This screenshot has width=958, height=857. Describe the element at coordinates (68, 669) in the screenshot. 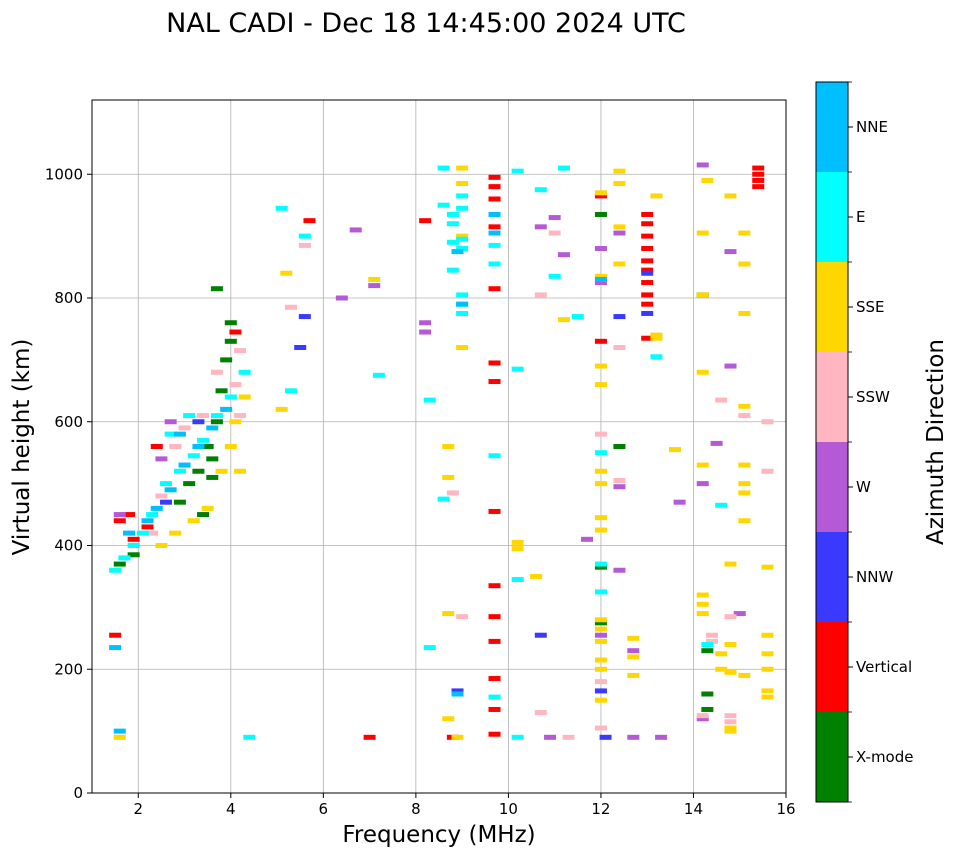

I see `y-tick-label: 200` at that location.